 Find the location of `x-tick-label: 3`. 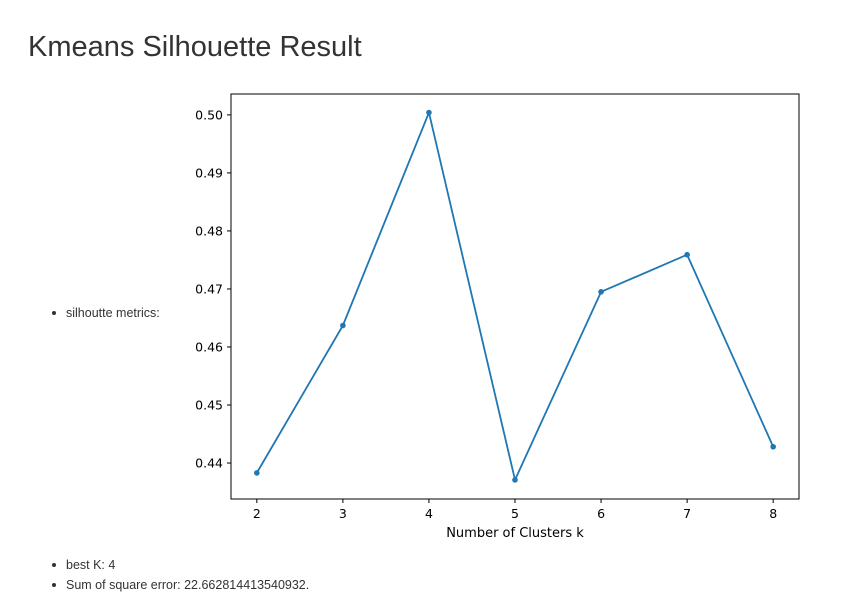

x-tick-label: 3 is located at coordinates (343, 513).